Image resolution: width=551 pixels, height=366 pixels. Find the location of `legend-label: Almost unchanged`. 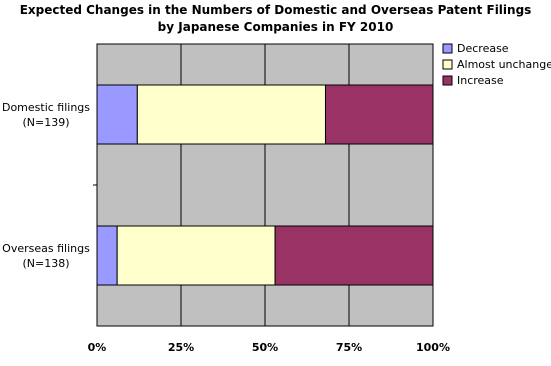

legend-label: Almost unchanged is located at coordinates (504, 64).